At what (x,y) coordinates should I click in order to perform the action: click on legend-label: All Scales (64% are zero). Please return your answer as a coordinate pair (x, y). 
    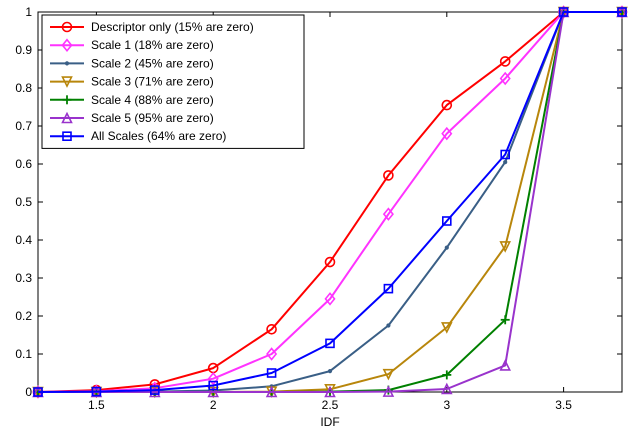
    Looking at the image, I should click on (158, 136).